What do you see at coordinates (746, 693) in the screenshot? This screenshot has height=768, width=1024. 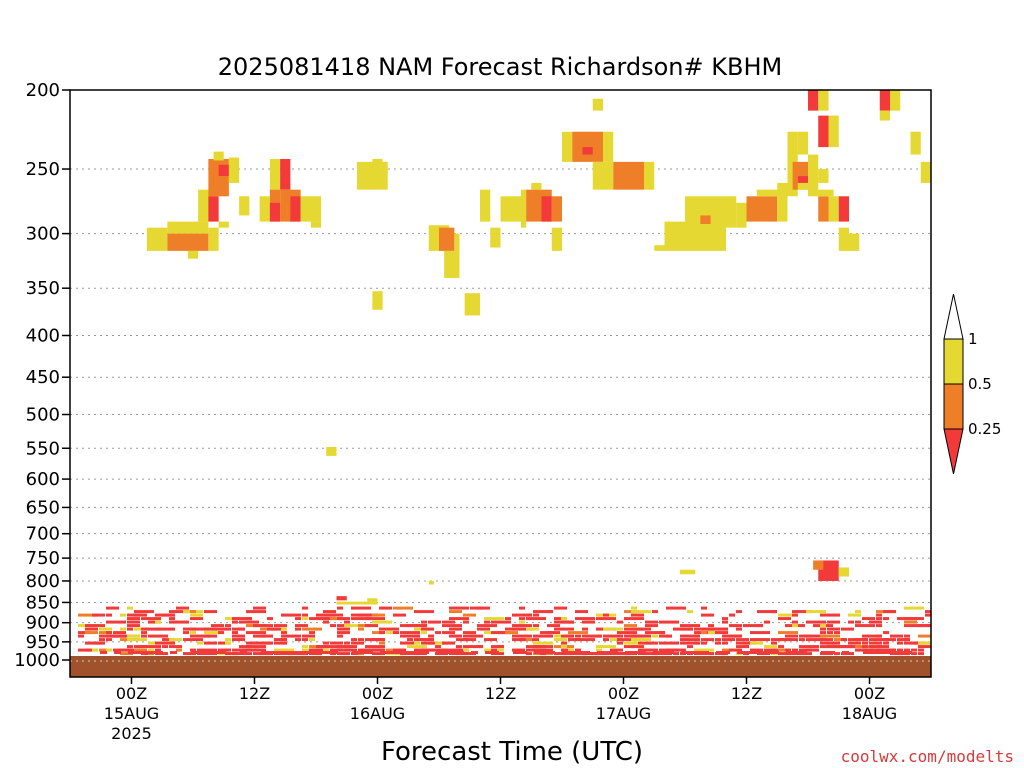 I see `x-tick-label: 12Z` at bounding box center [746, 693].